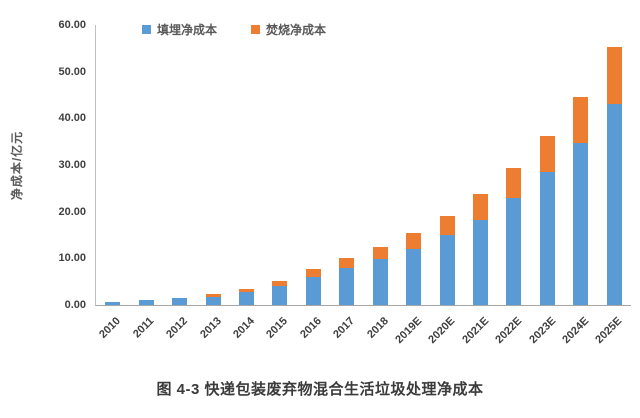  Describe the element at coordinates (614, 75) in the screenshot. I see `bar-segment-incineration-2025E` at that location.